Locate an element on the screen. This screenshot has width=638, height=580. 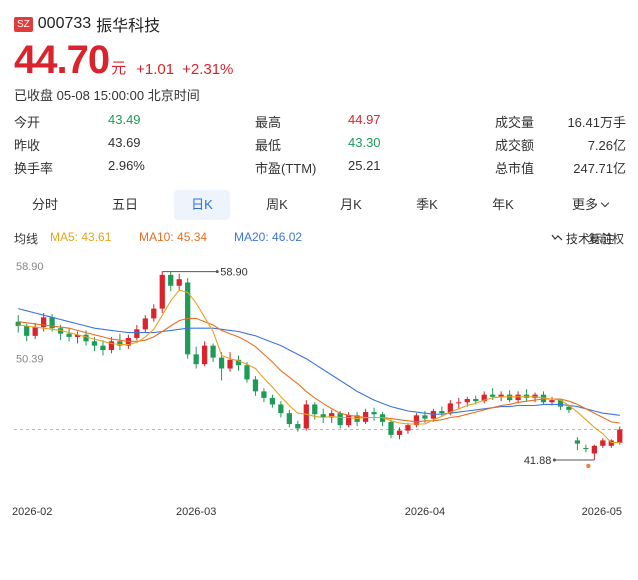
tab-more-label: 更多 is located at coordinates (584, 204).